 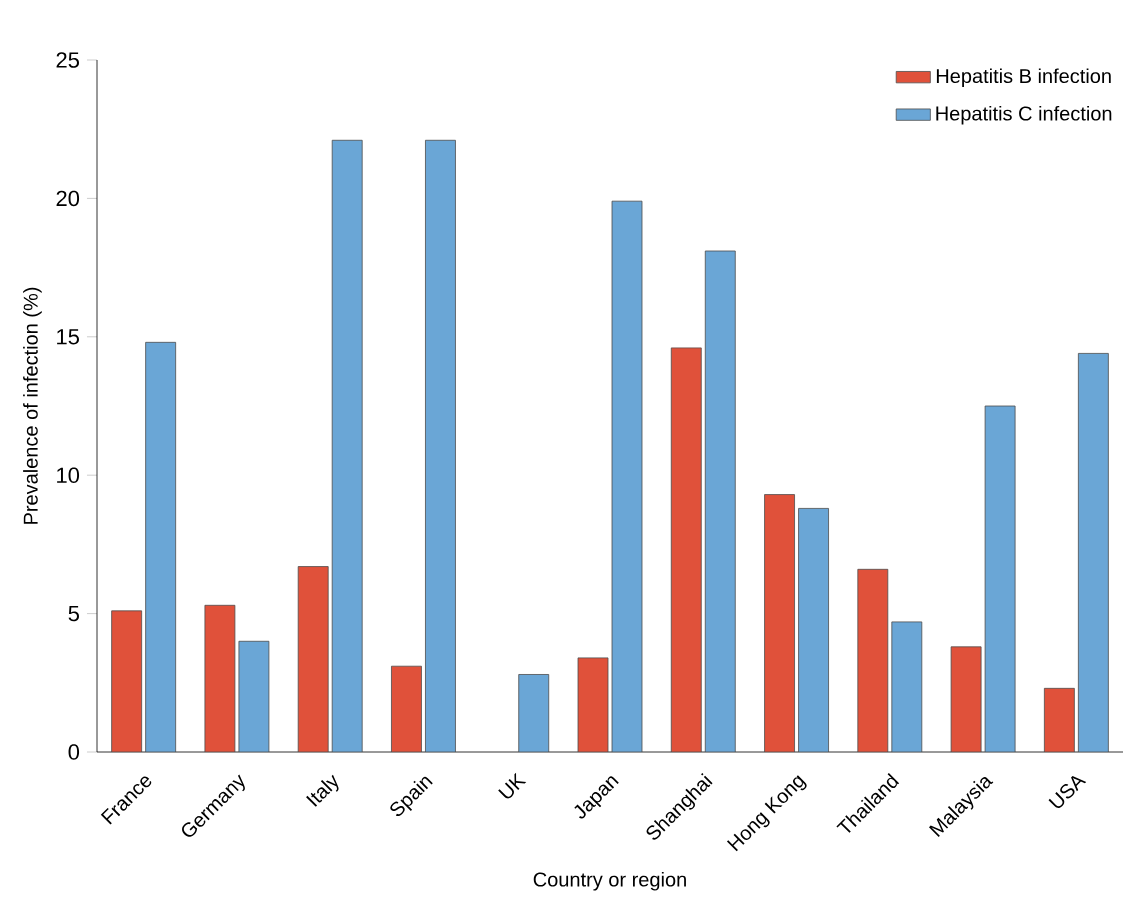 What do you see at coordinates (67, 60) in the screenshot?
I see `y-tick-label: 25` at bounding box center [67, 60].